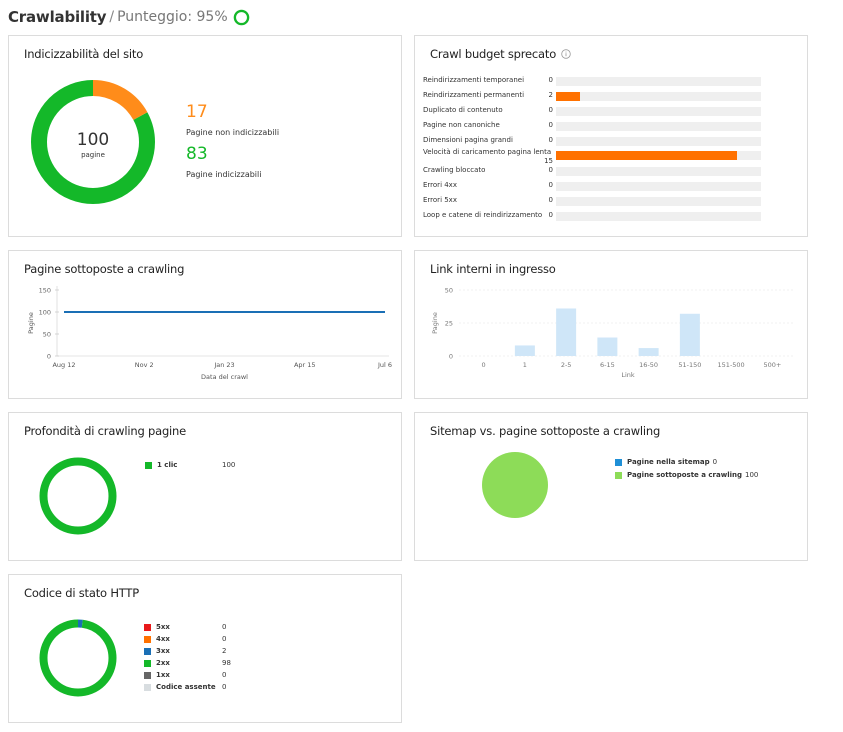 Image resolution: width=843 pixels, height=732 pixels. Describe the element at coordinates (461, 125) in the screenshot. I see `crawl-budget-row-label: Pagine non canoniche` at that location.